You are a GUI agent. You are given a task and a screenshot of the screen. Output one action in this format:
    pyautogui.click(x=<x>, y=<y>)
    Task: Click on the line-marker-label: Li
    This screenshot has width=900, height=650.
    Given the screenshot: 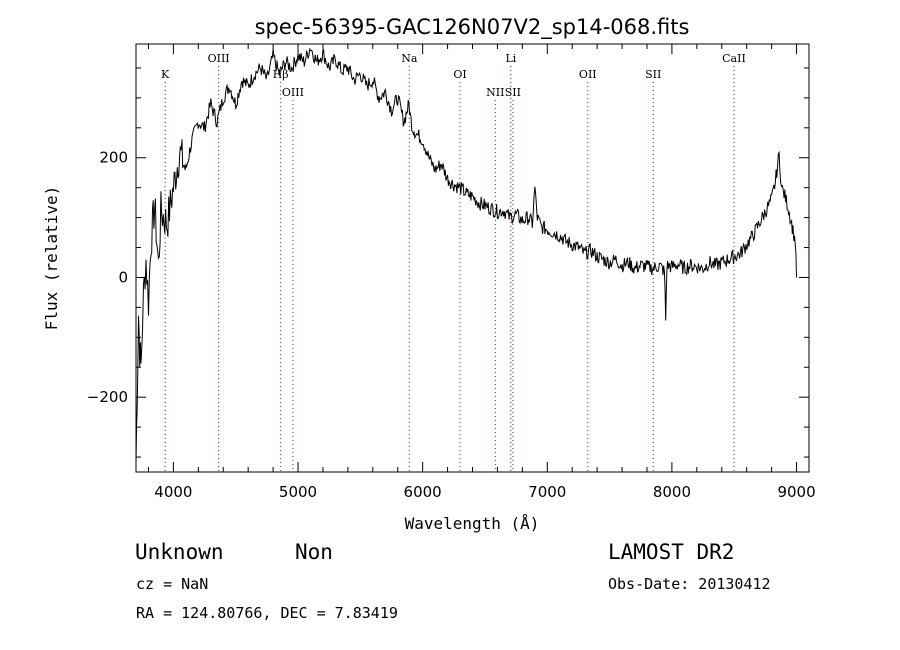 What is the action you would take?
    pyautogui.click(x=510, y=58)
    